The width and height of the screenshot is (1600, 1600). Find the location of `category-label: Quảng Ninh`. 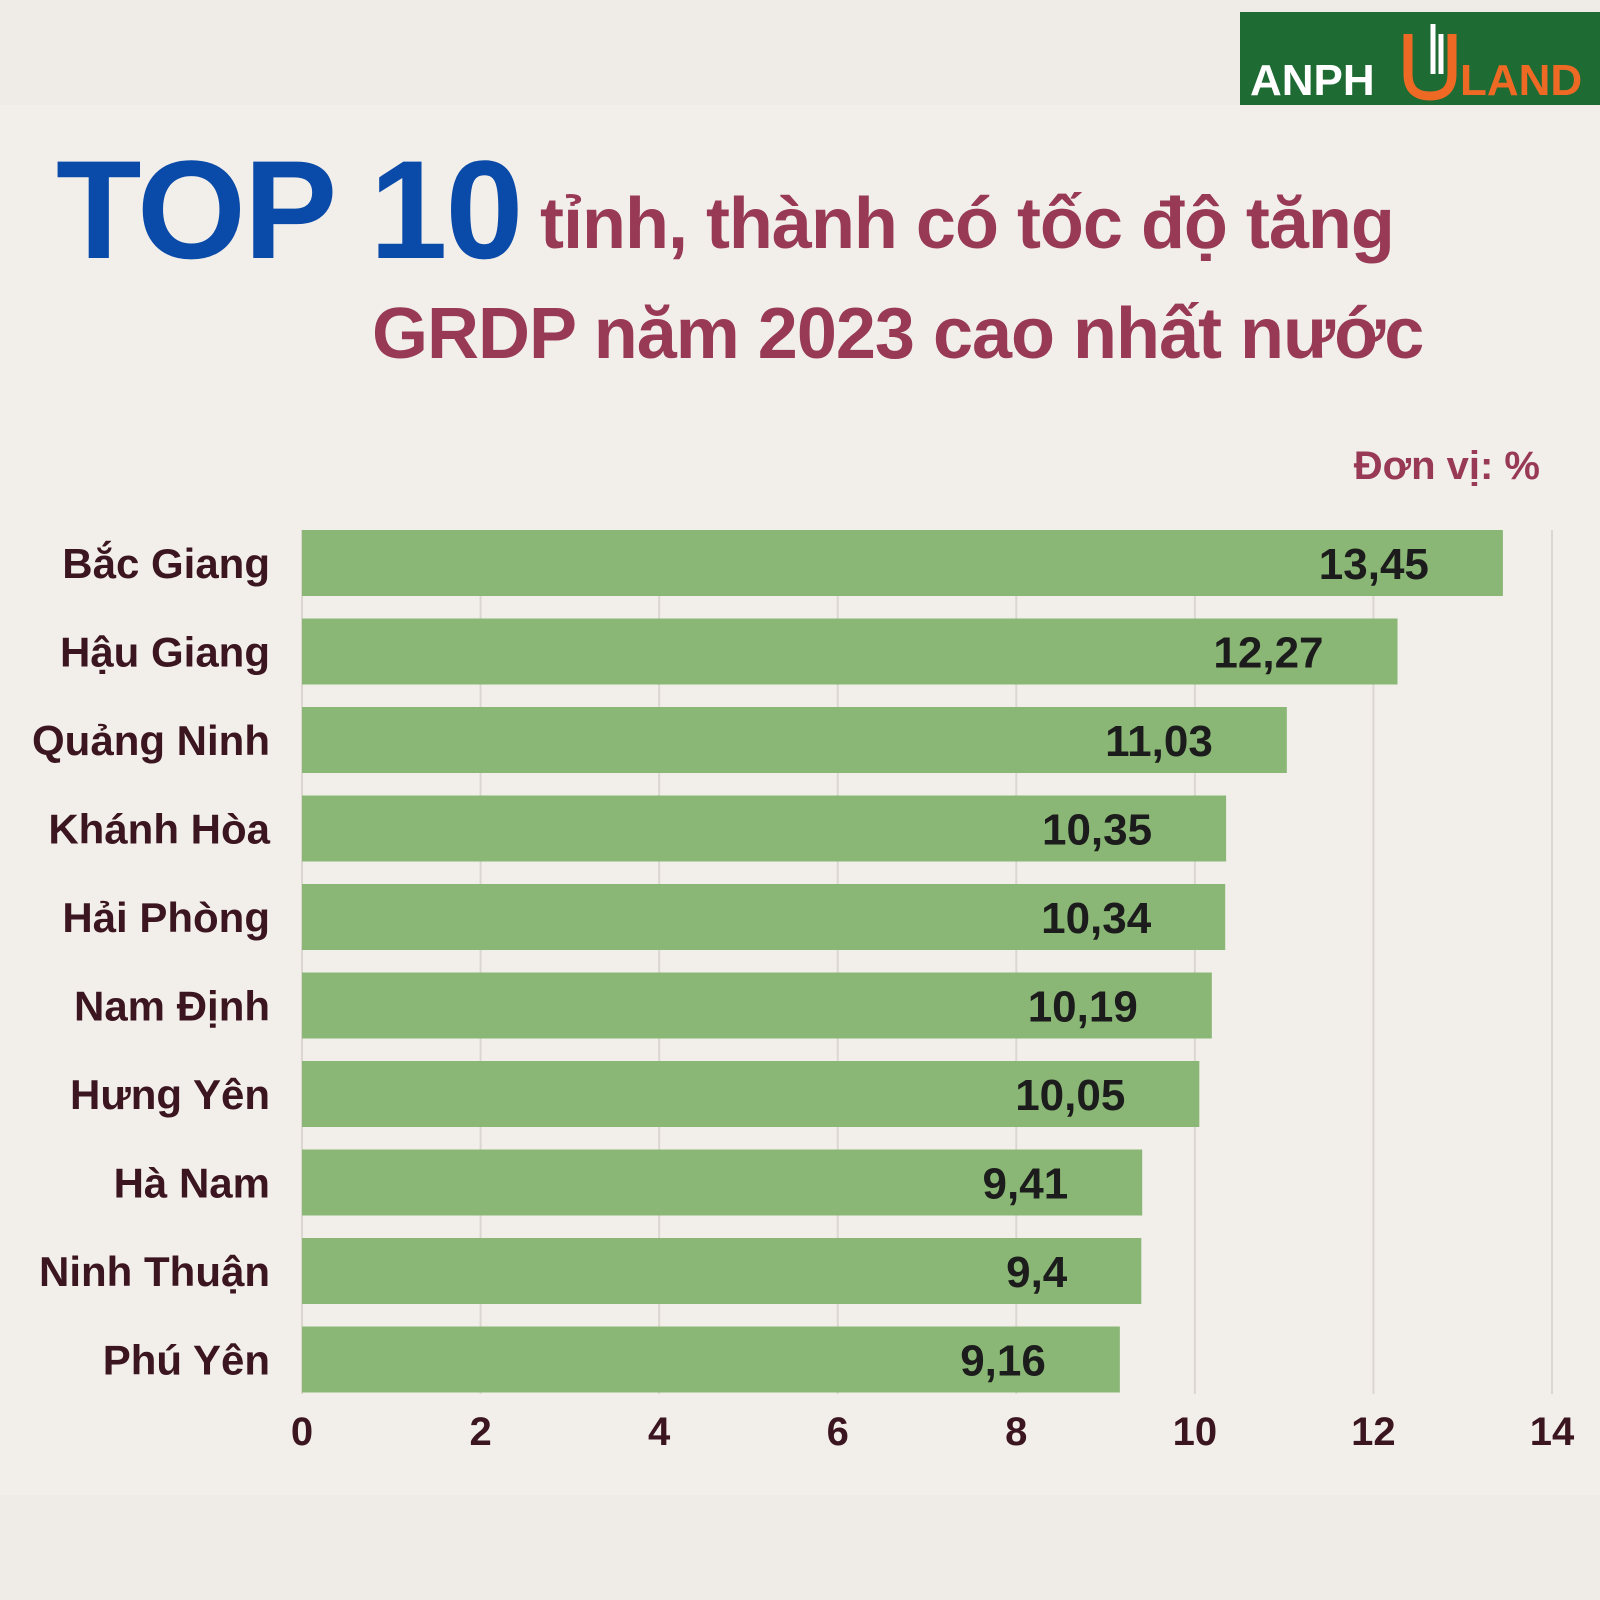

category-label: Quảng Ninh is located at coordinates (151, 740).